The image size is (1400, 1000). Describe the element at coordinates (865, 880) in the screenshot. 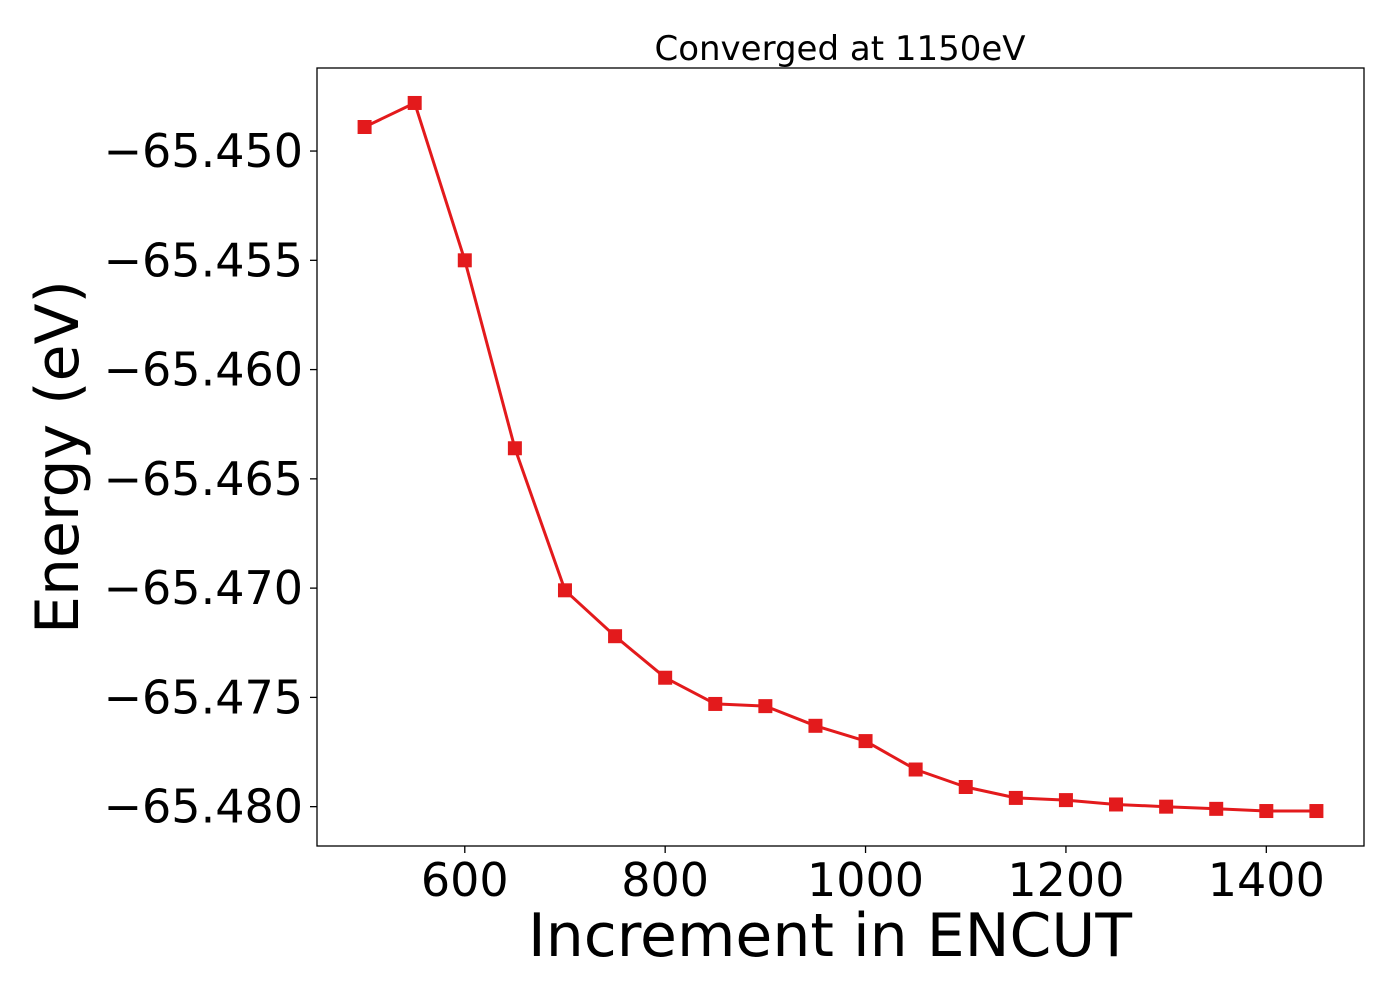

I see `x-tick-label: 1000` at that location.